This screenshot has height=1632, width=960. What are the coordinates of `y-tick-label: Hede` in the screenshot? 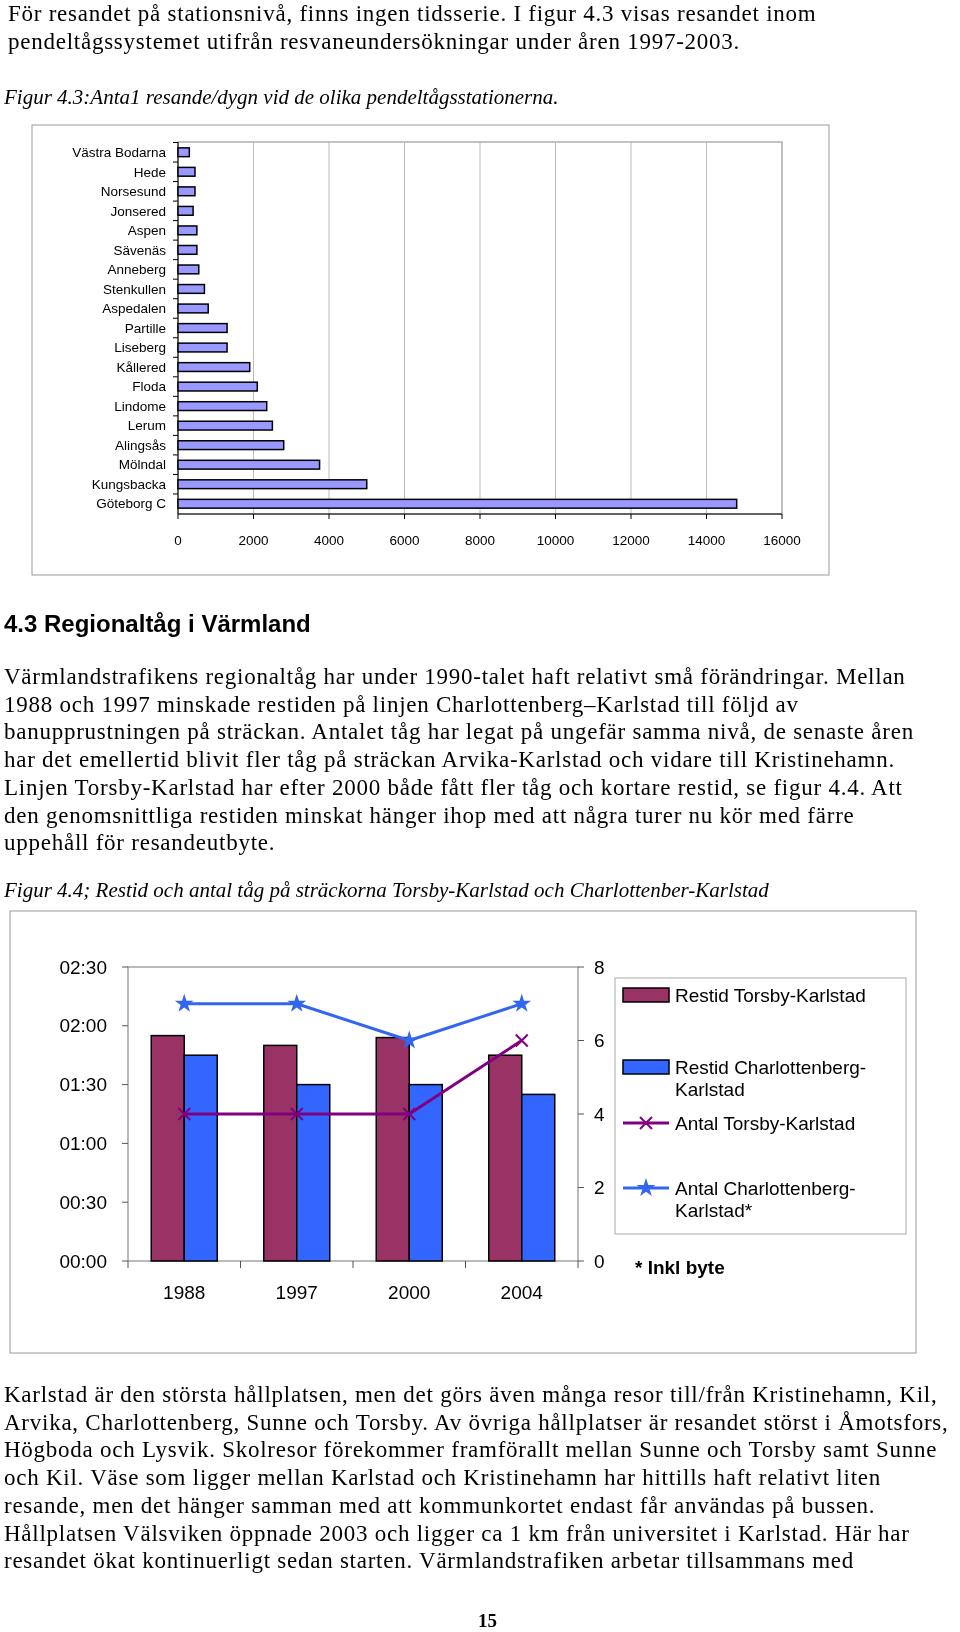 It's located at (149, 172).